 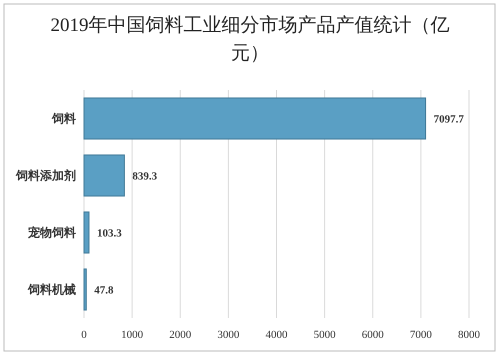 I want to click on x-tick-label: 2000, so click(x=180, y=335).